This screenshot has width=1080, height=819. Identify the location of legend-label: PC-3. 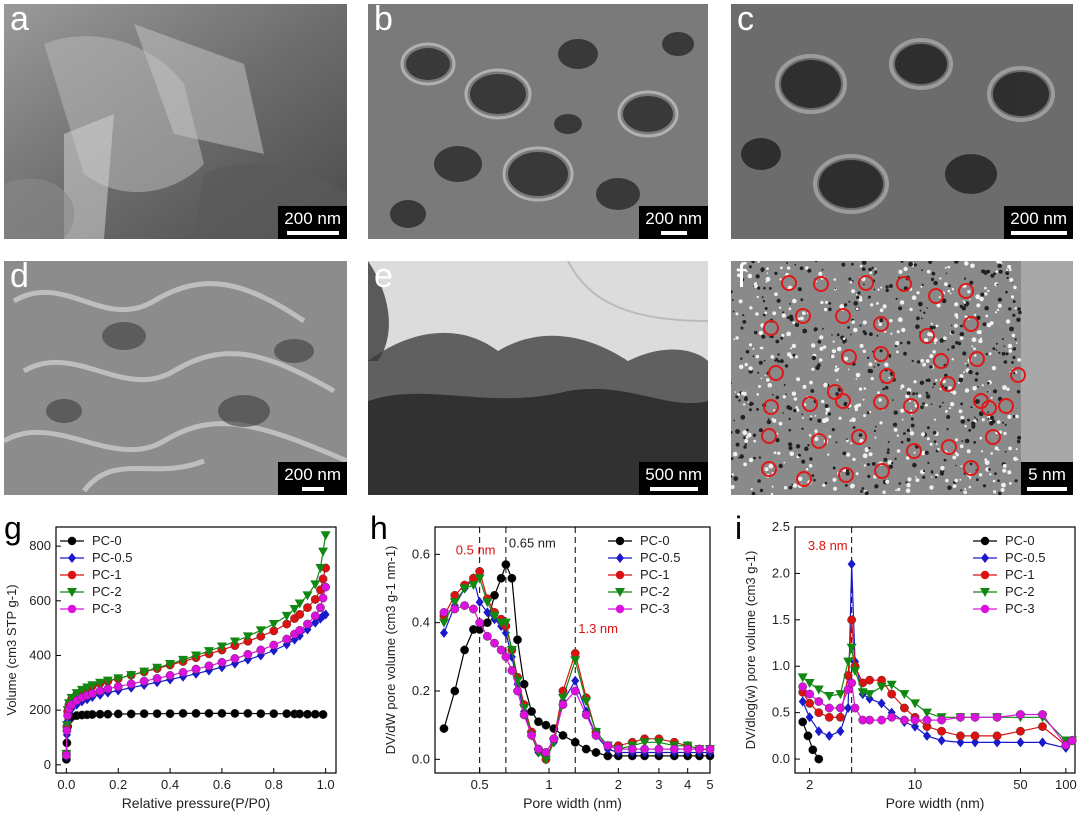
(655, 608).